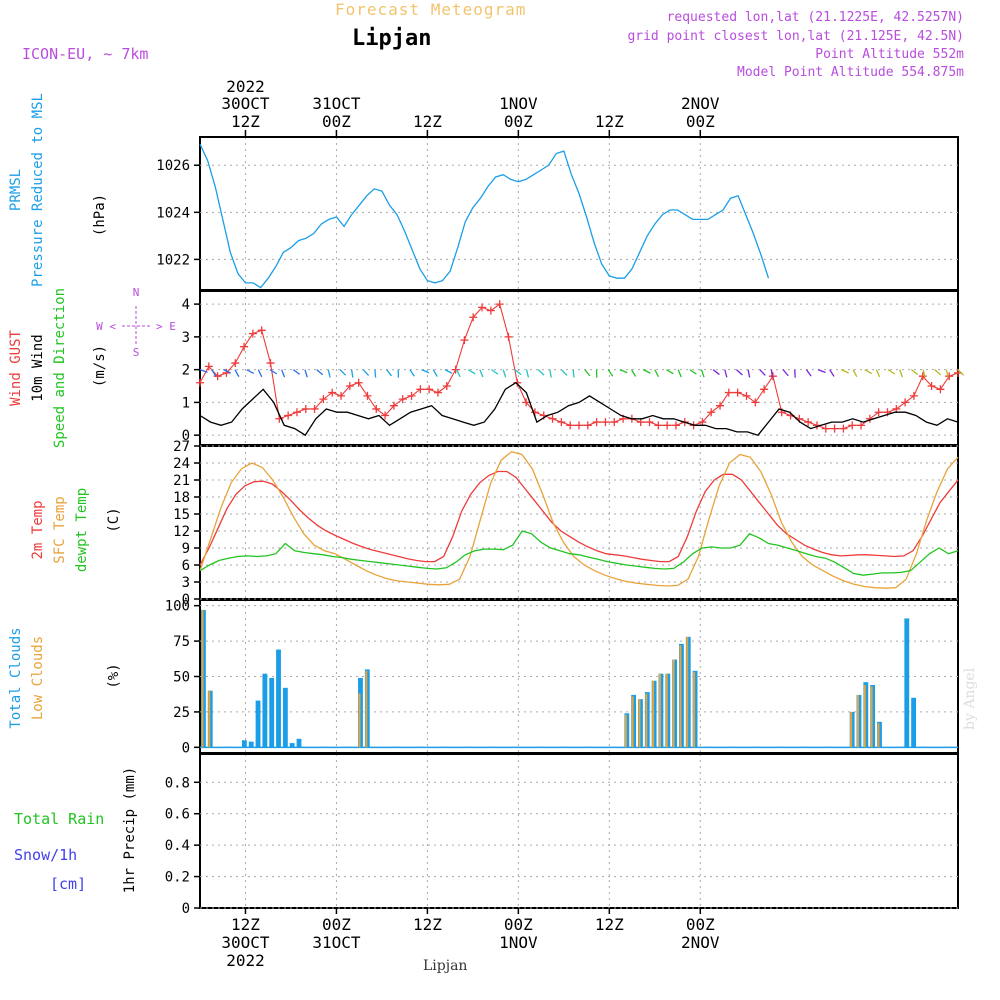 This screenshot has height=1000, width=1000. I want to click on model-point-altitude: Model Point Altitude 554.875m, so click(850, 72).